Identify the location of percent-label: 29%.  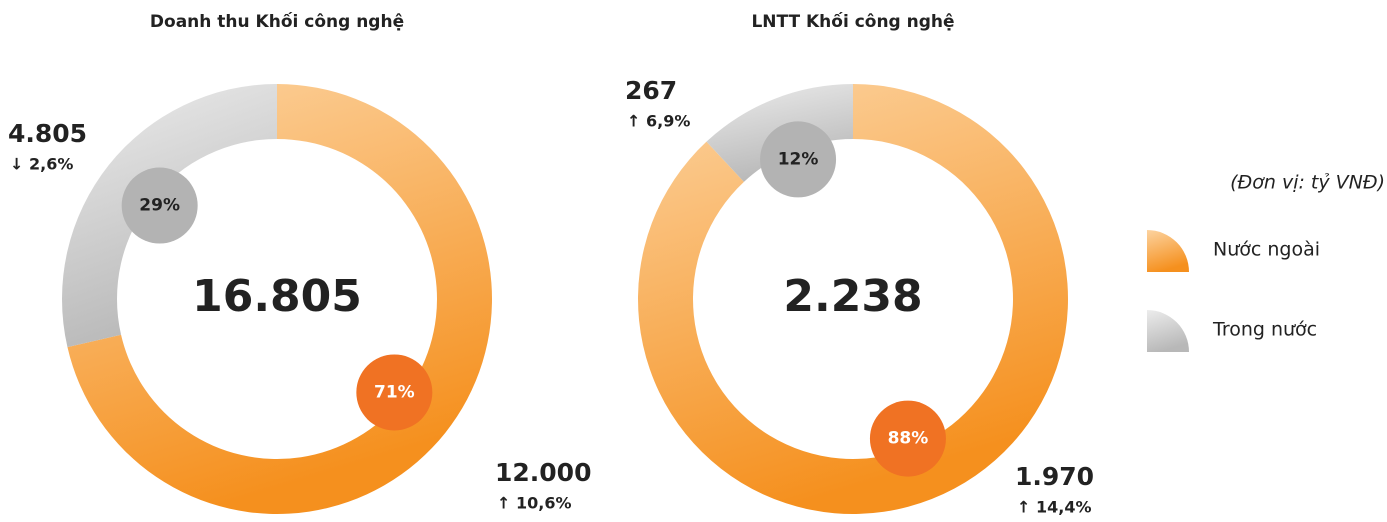
(159, 206).